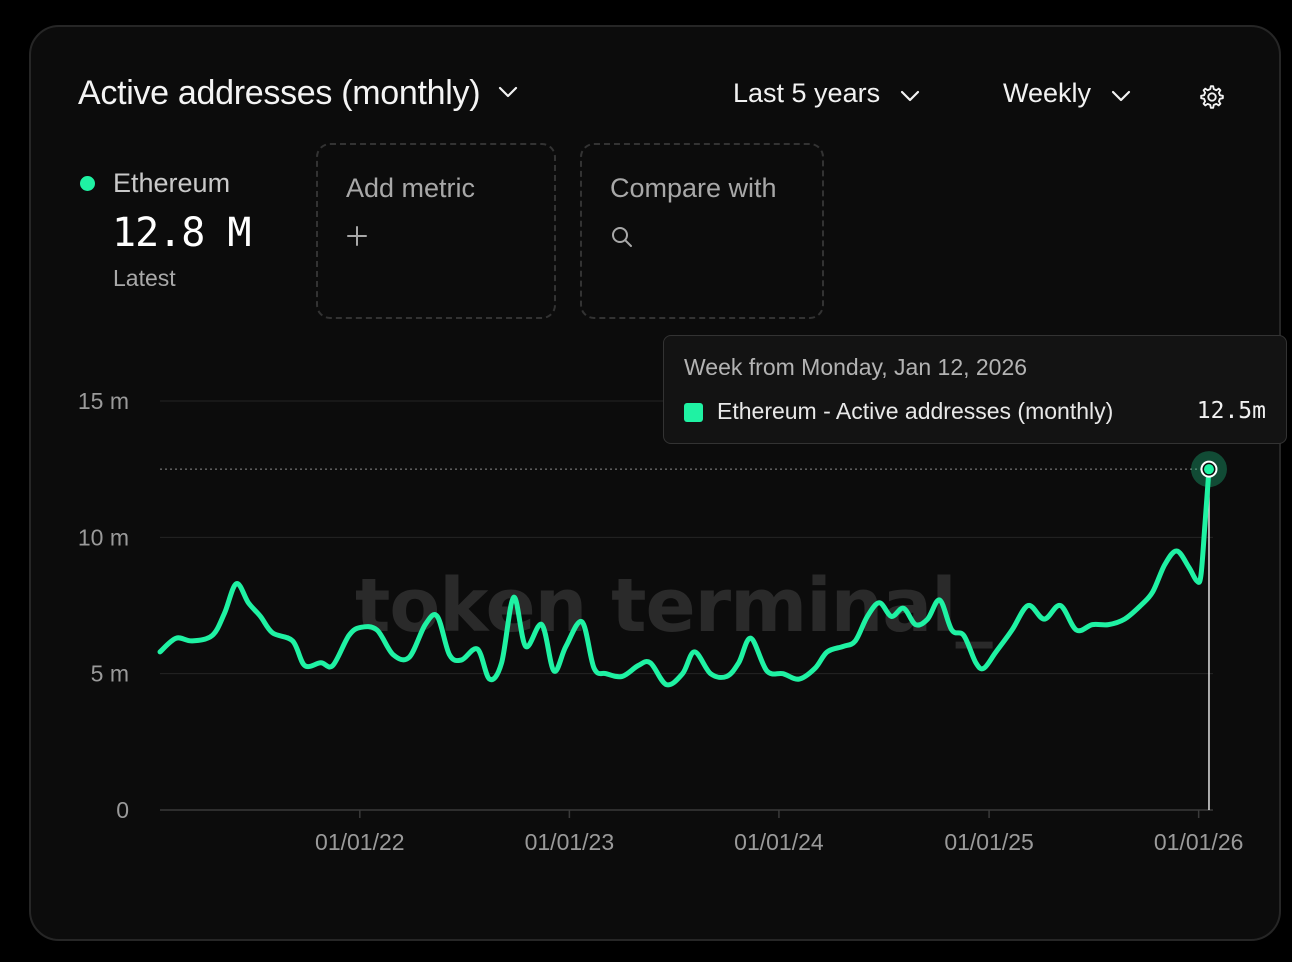 The height and width of the screenshot is (962, 1292). Describe the element at coordinates (181, 233) in the screenshot. I see `latest-value: 12.8 M` at that location.